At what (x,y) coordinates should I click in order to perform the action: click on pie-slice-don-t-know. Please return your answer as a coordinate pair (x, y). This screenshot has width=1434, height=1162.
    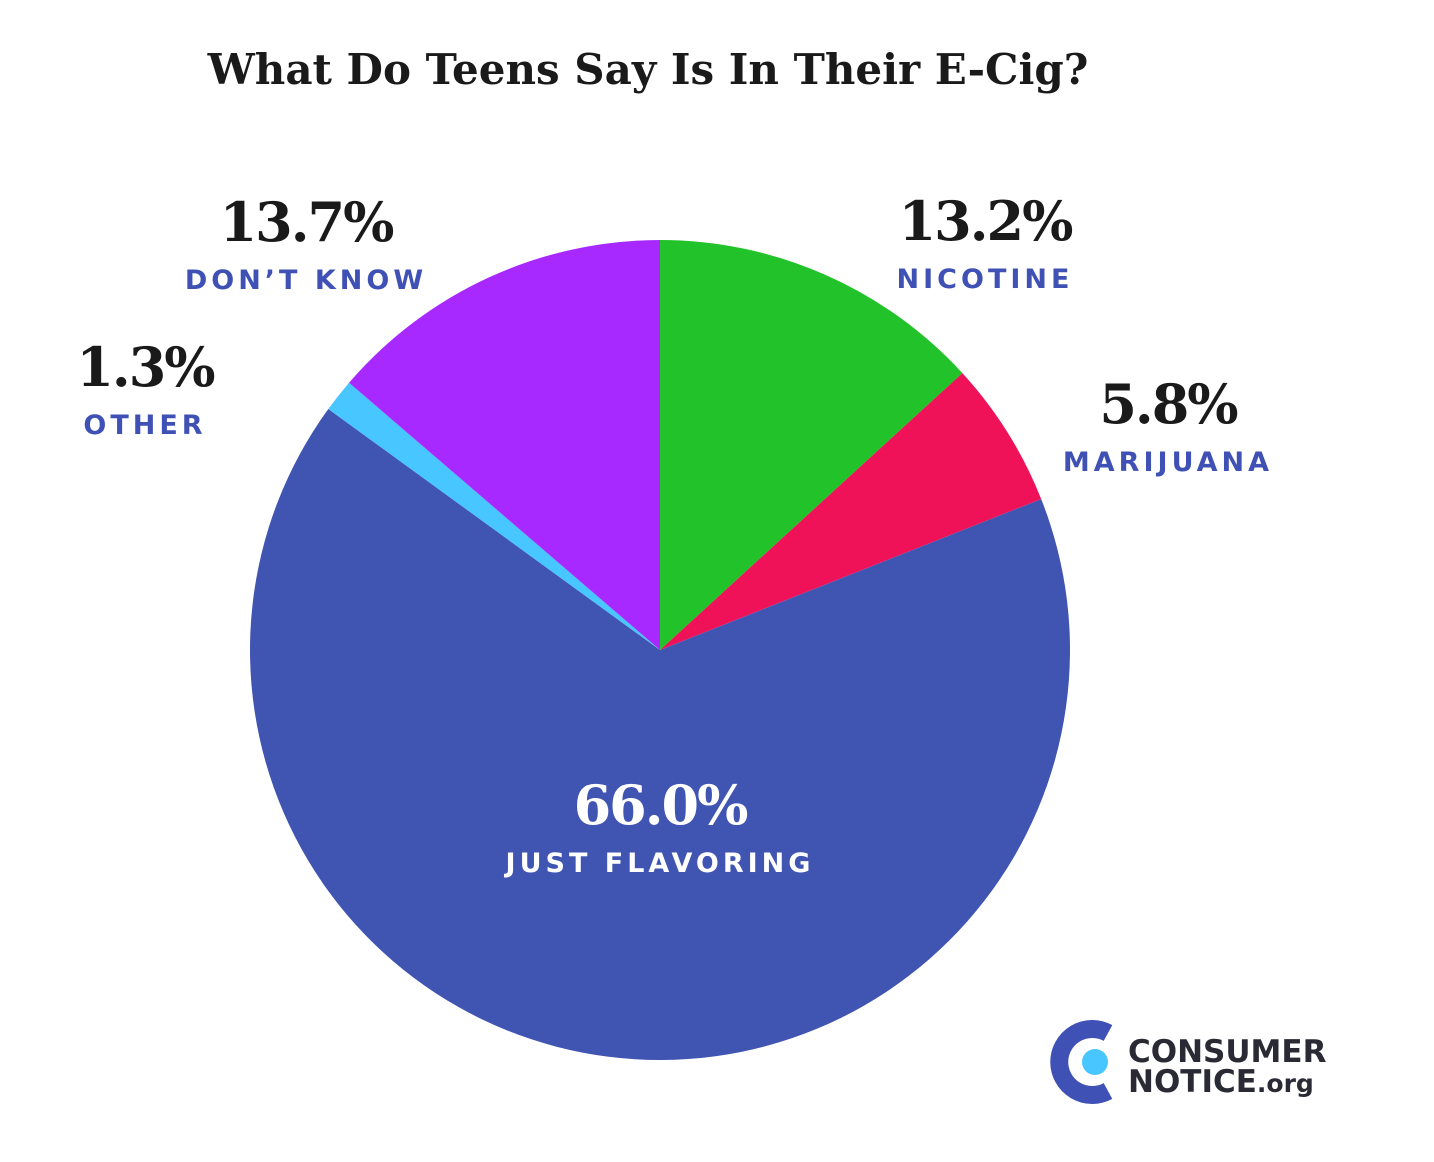
    Looking at the image, I should click on (504, 445).